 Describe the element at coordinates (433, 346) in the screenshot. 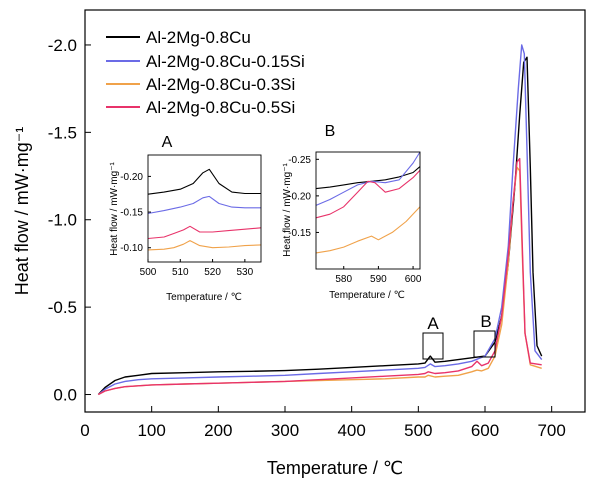

I see `marker-box-a` at that location.